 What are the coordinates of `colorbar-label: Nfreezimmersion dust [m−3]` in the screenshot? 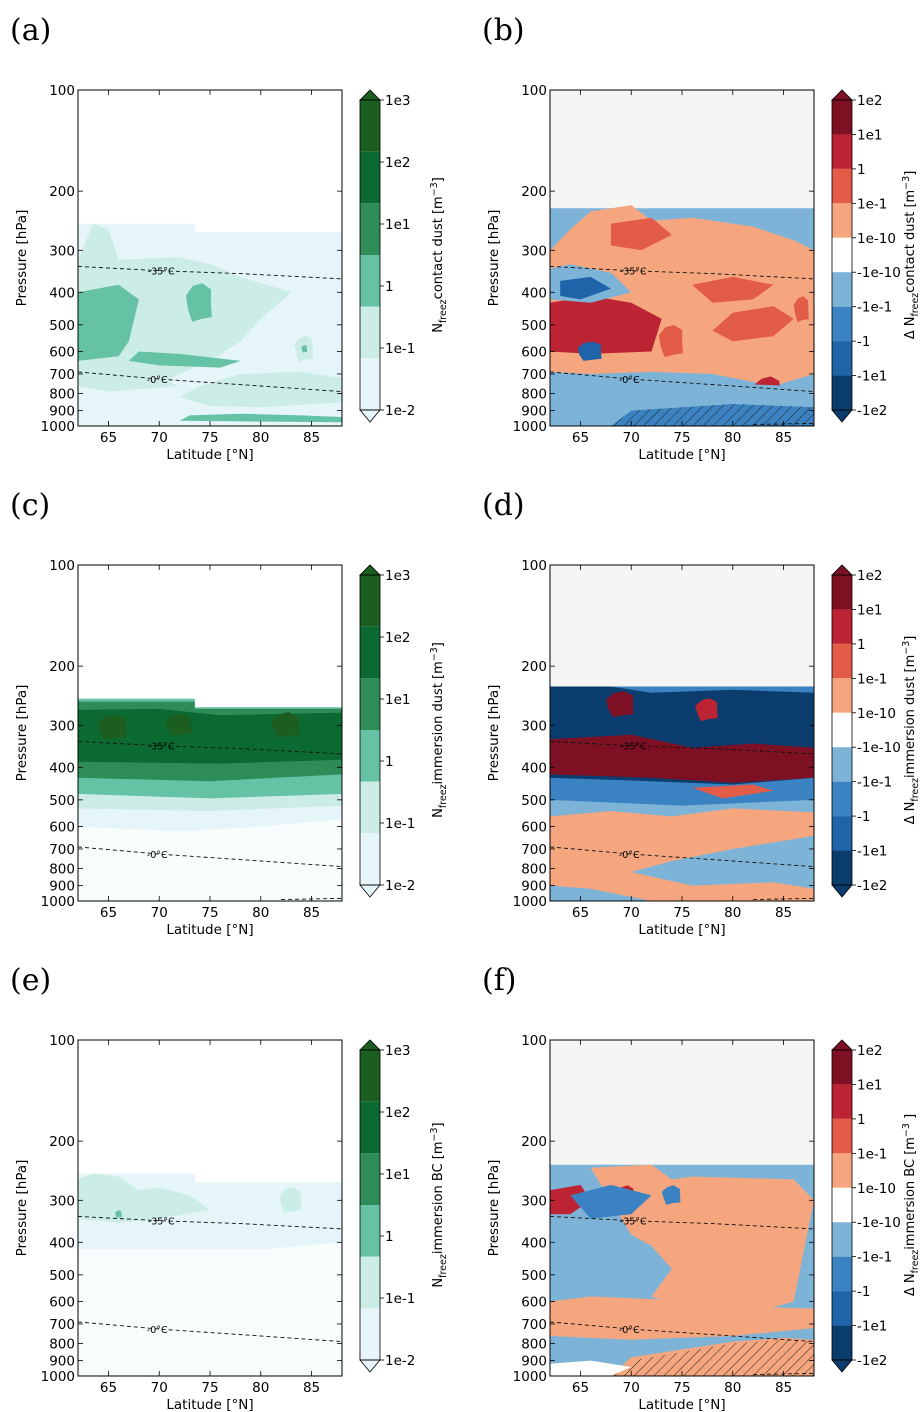 It's located at (439, 730).